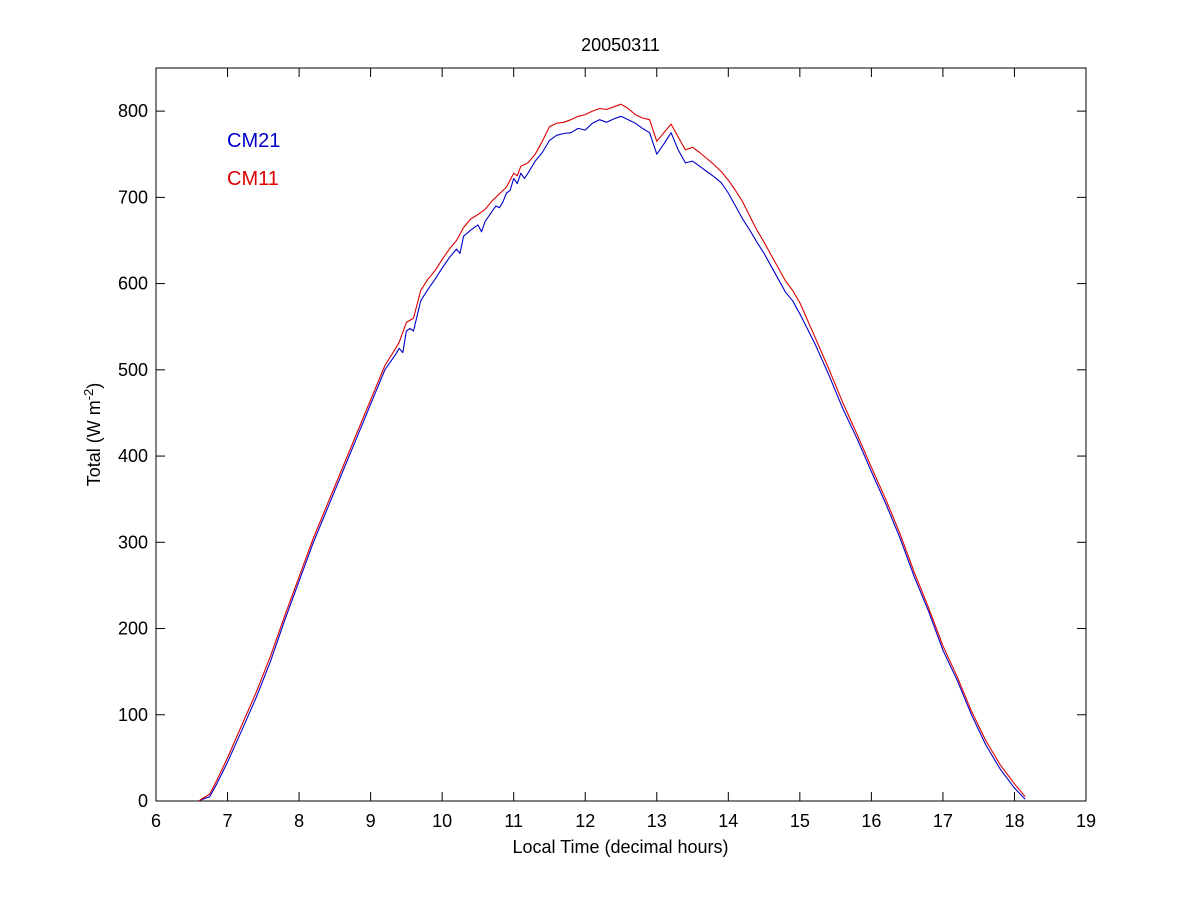 The width and height of the screenshot is (1200, 900). What do you see at coordinates (299, 821) in the screenshot?
I see `x-tick-label: 8` at bounding box center [299, 821].